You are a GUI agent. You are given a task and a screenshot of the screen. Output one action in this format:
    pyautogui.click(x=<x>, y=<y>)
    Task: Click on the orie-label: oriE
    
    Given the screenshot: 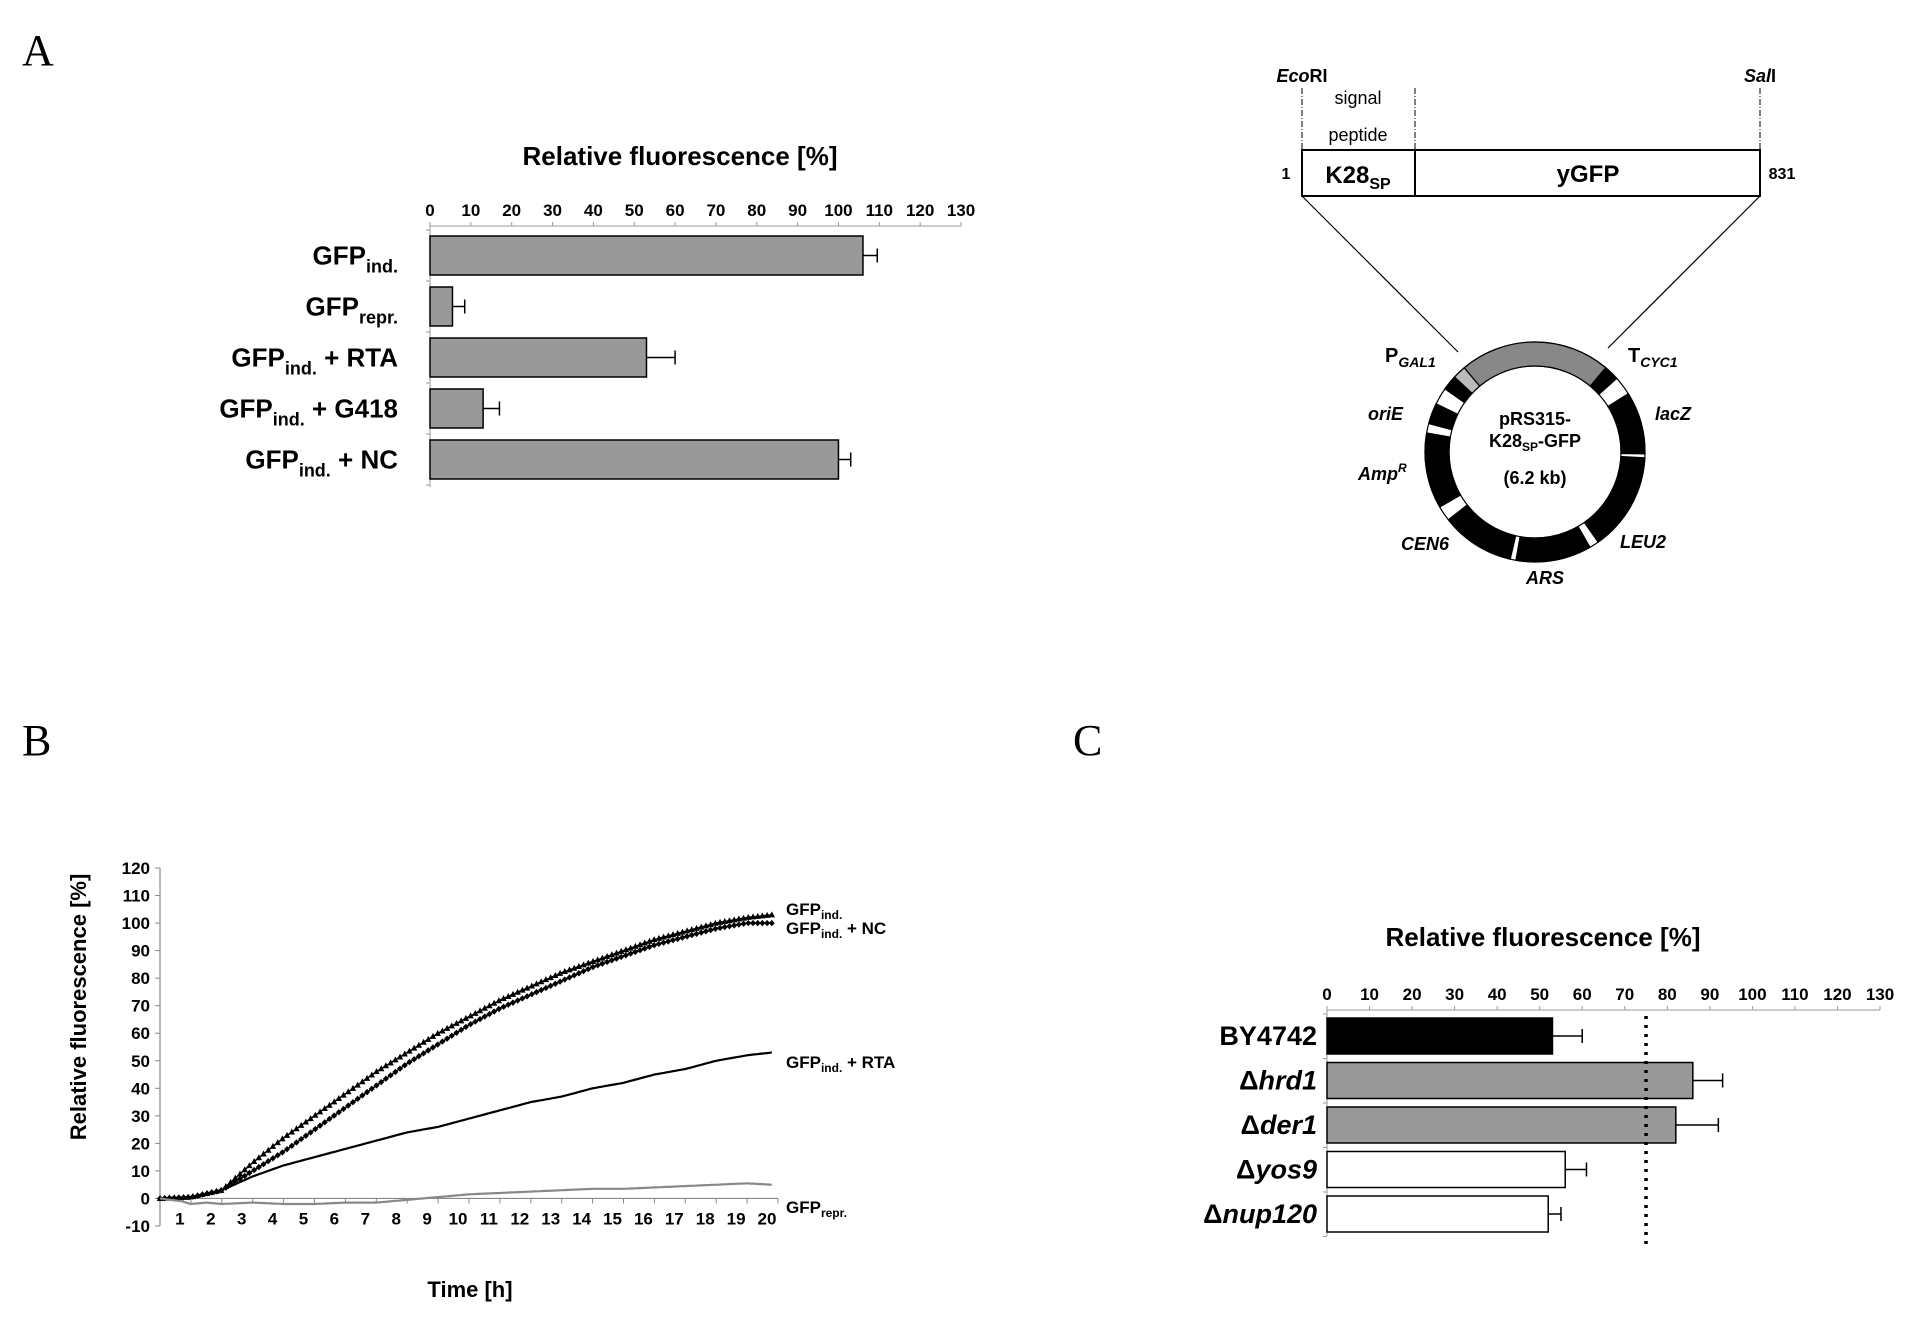 What is the action you would take?
    pyautogui.click(x=1386, y=414)
    